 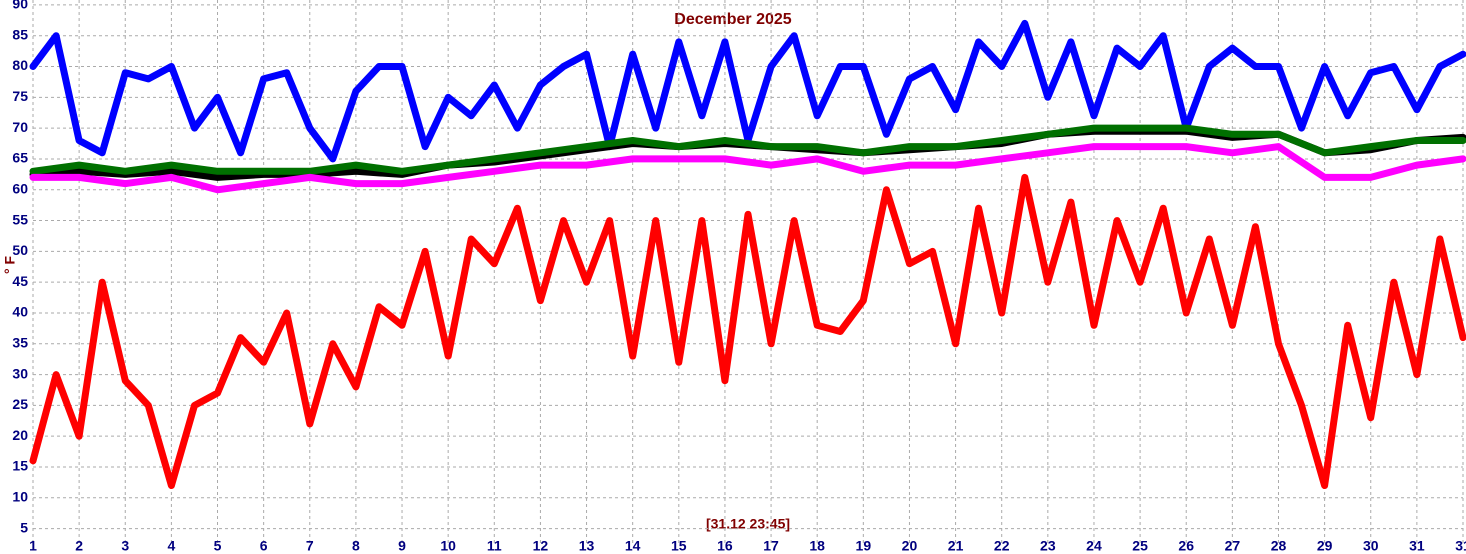 I want to click on x-tick-label: 17, so click(x=771, y=546).